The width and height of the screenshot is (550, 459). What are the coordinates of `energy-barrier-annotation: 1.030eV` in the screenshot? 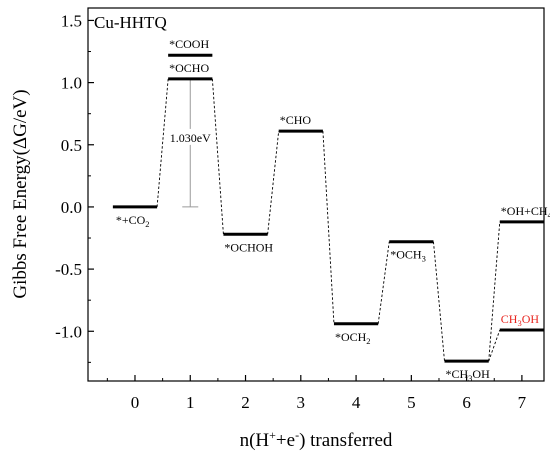 It's located at (190, 143).